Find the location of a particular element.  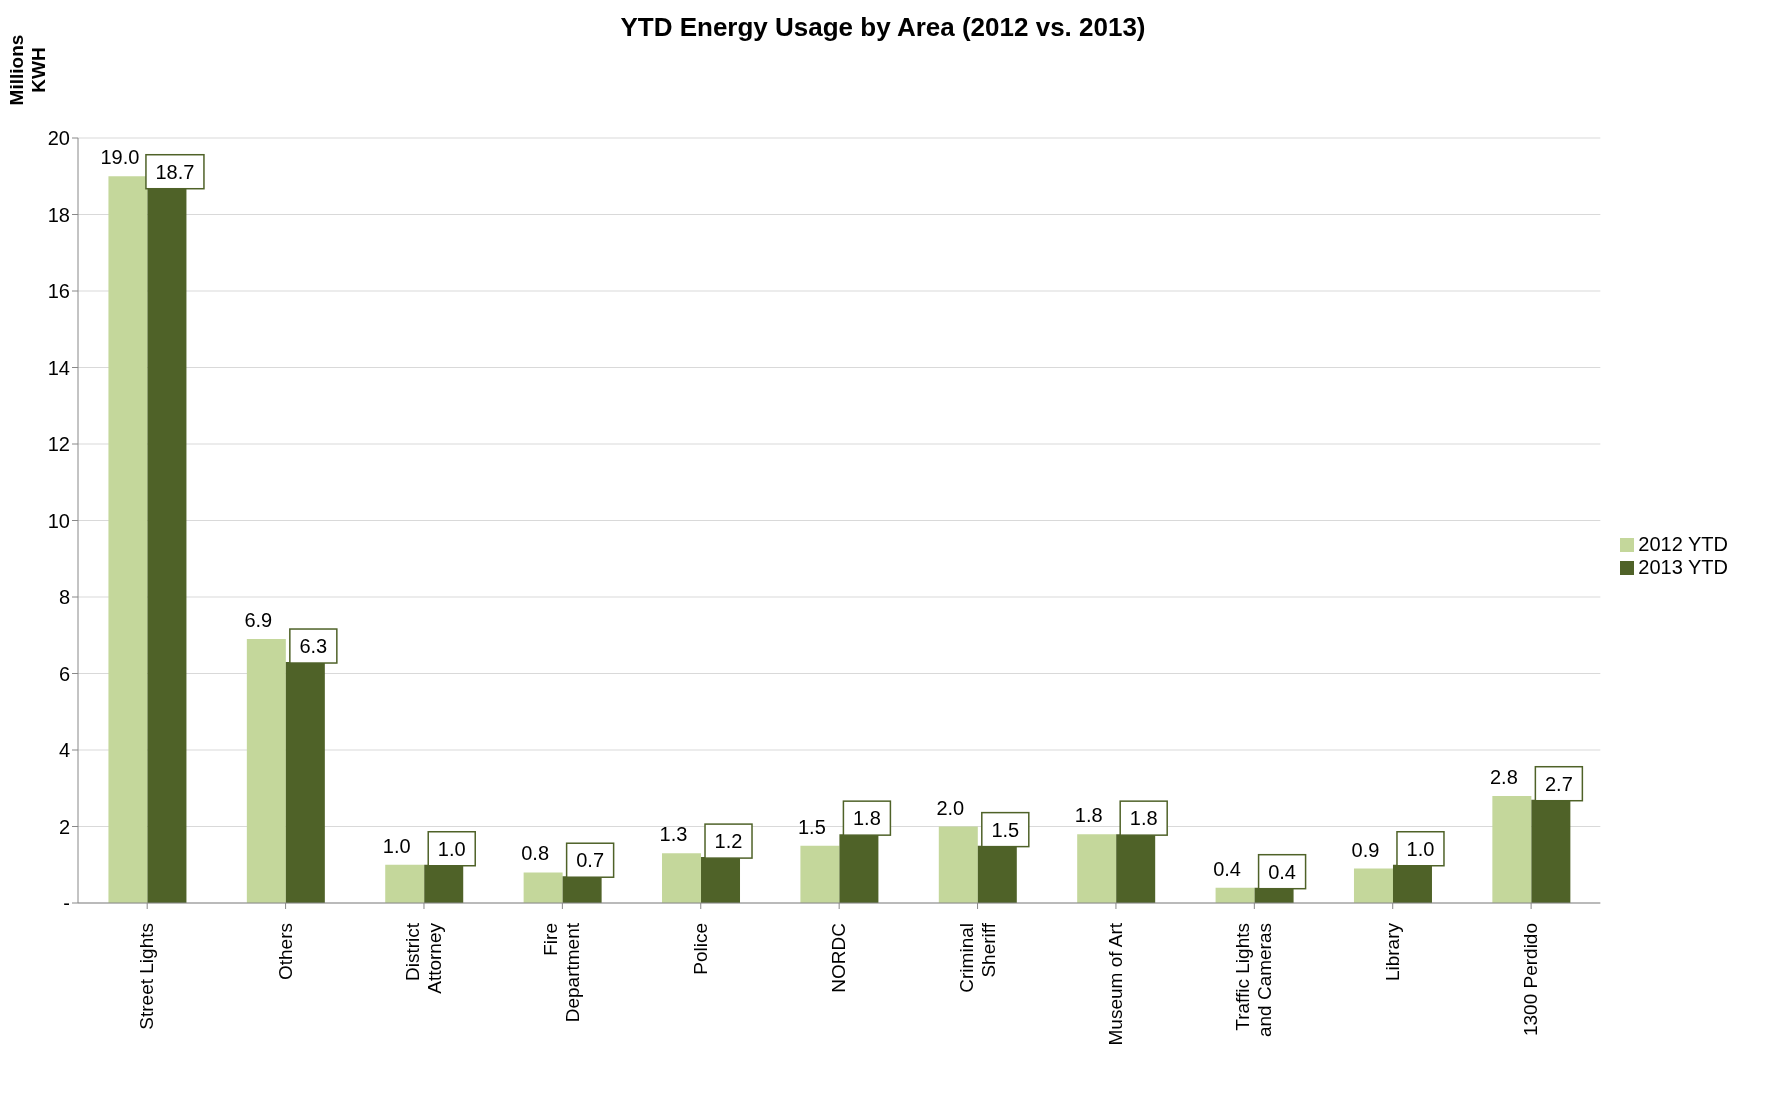

y-tick-label: 4 is located at coordinates (64, 750).